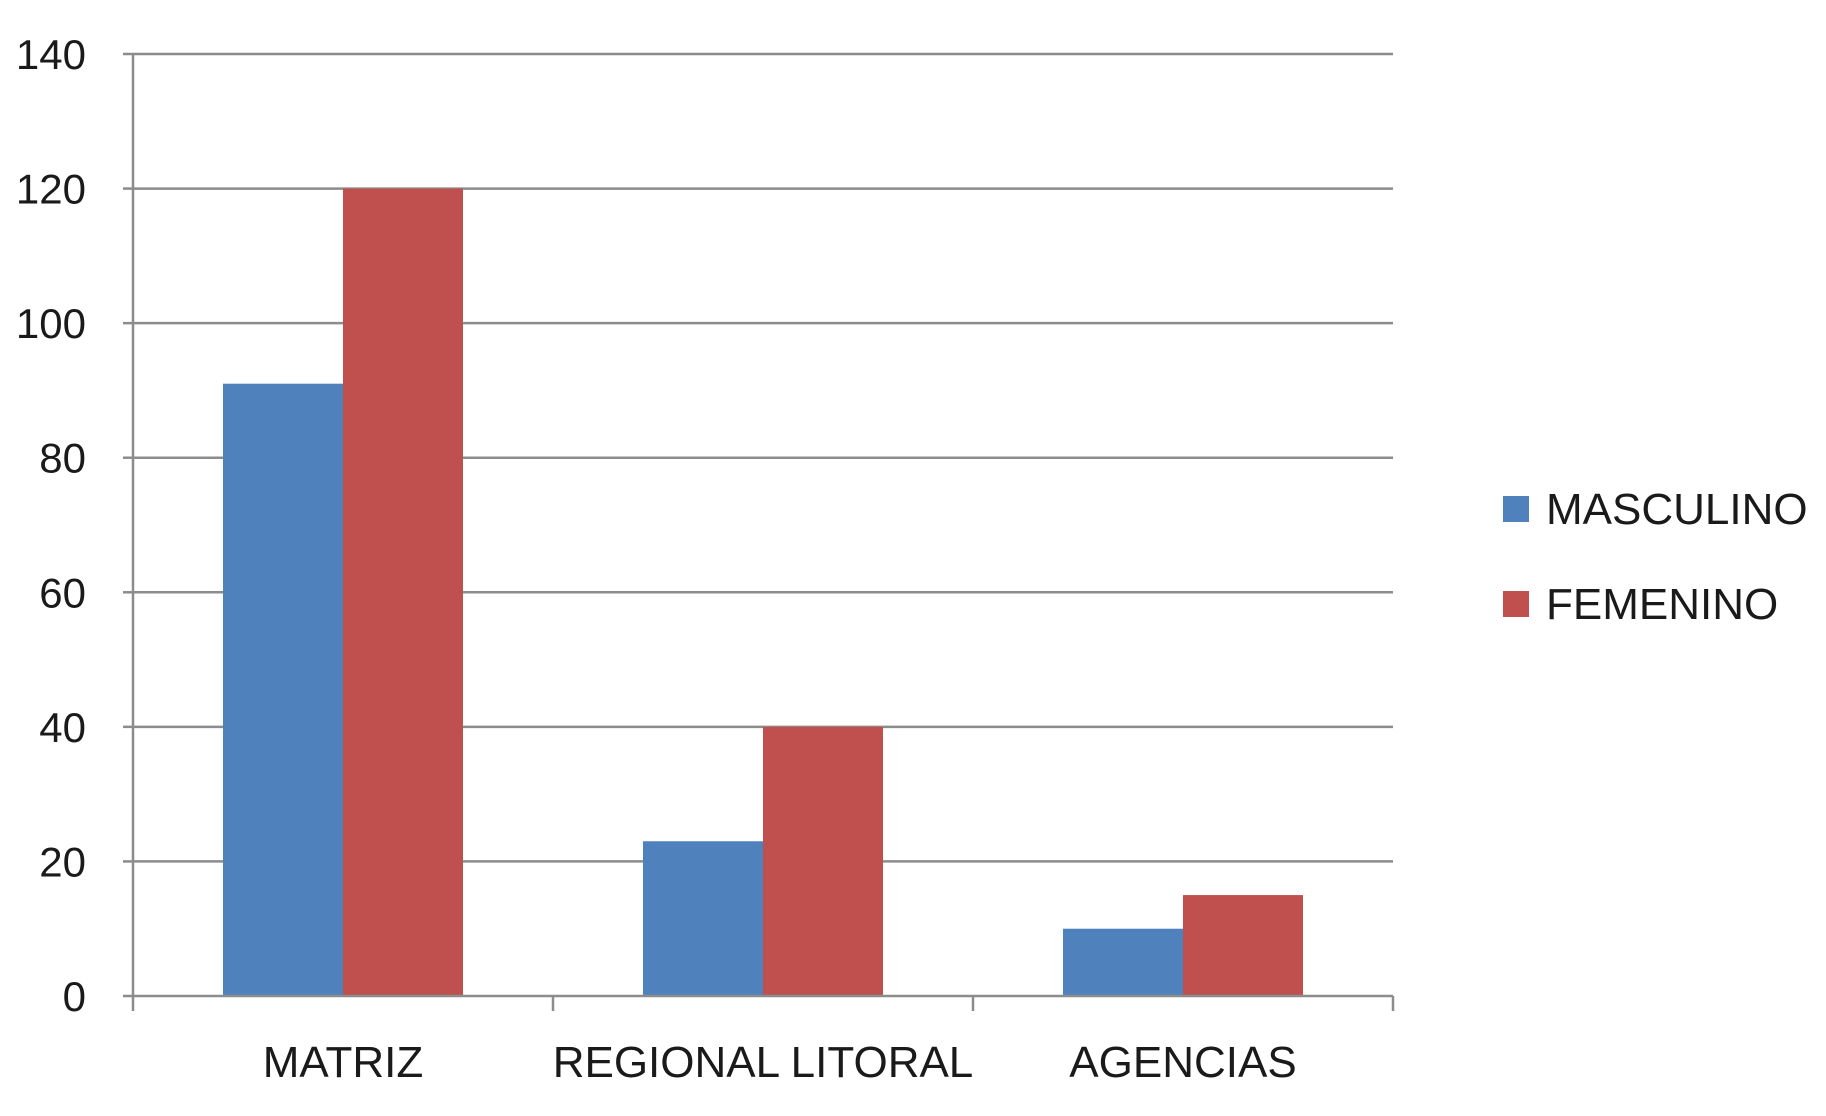 Image resolution: width=1826 pixels, height=1116 pixels. What do you see at coordinates (283, 689) in the screenshot?
I see `bar-masculino-matriz` at bounding box center [283, 689].